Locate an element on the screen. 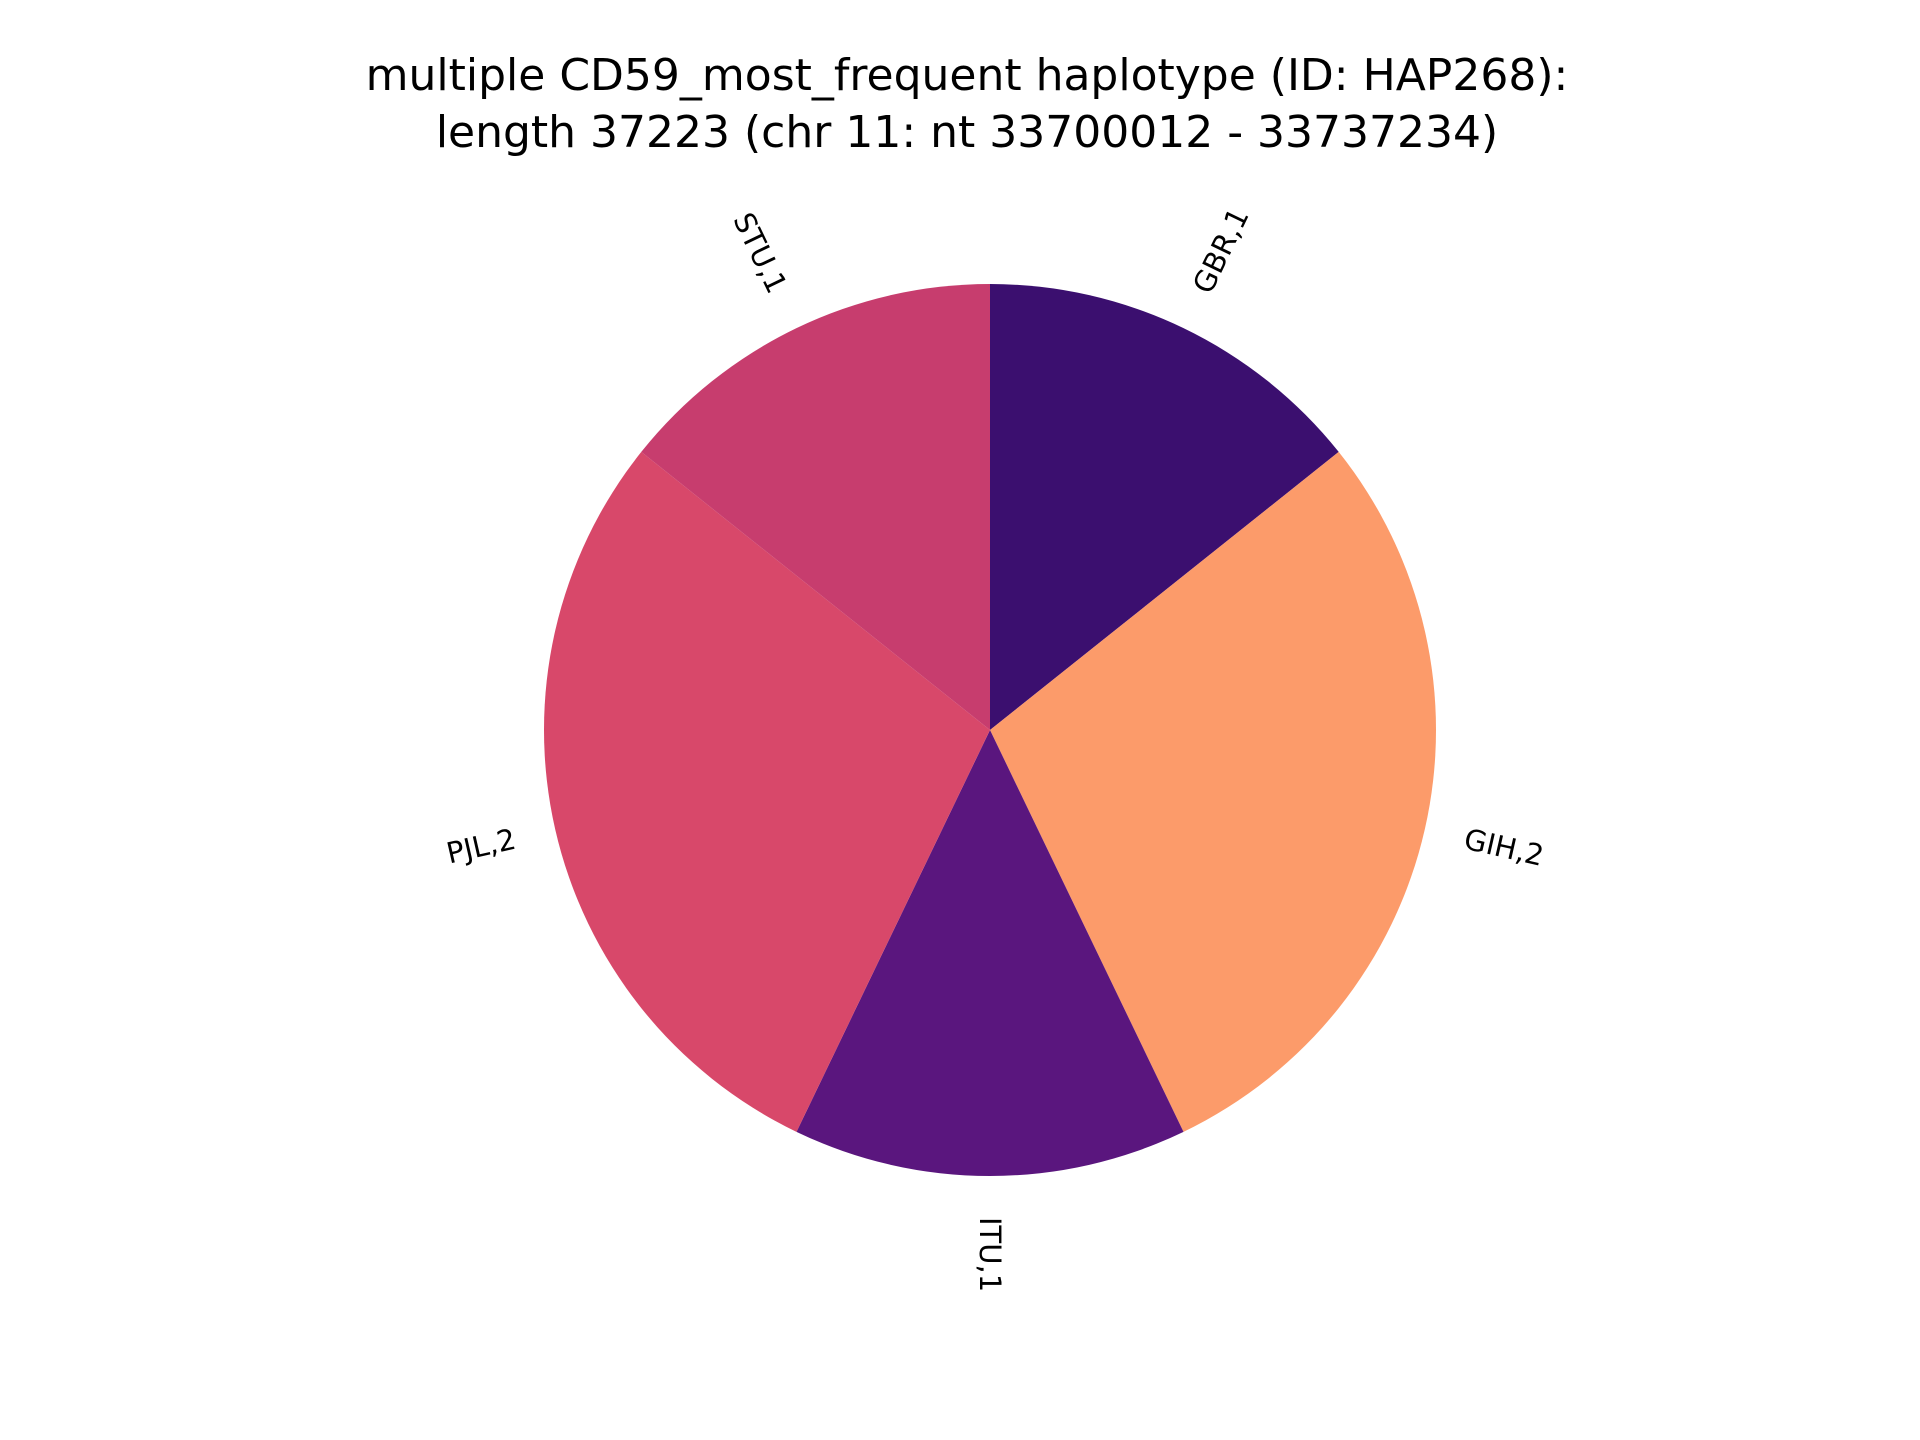 This screenshot has width=1920, height=1440. pie-label-gbr: GBR,1 is located at coordinates (1221, 251).